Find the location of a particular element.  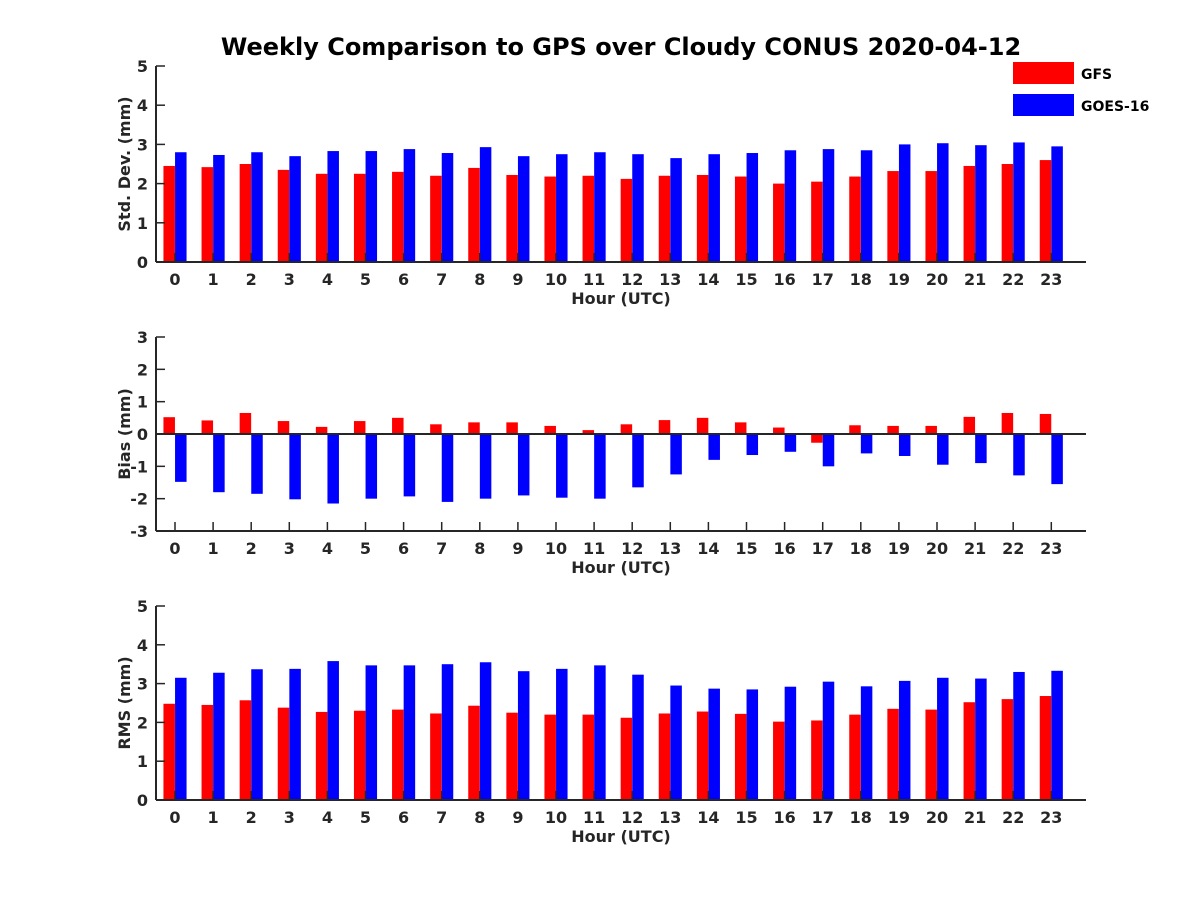

x-tick-label: 4 is located at coordinates (327, 548).